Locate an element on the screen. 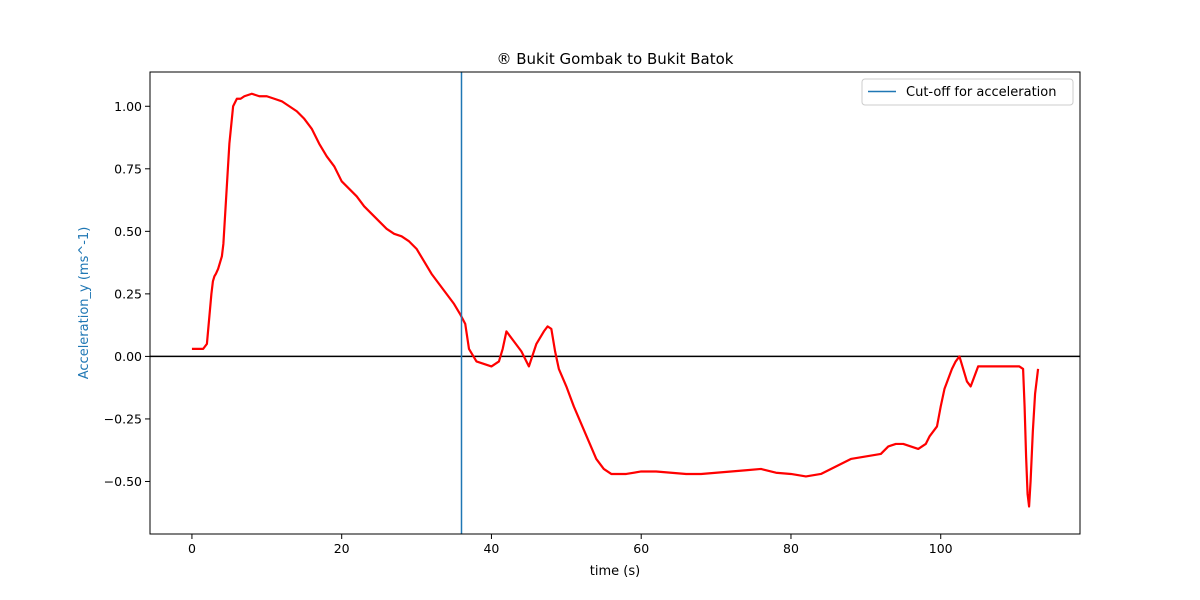 The image size is (1200, 600). x-tick-label: 100 is located at coordinates (941, 548).